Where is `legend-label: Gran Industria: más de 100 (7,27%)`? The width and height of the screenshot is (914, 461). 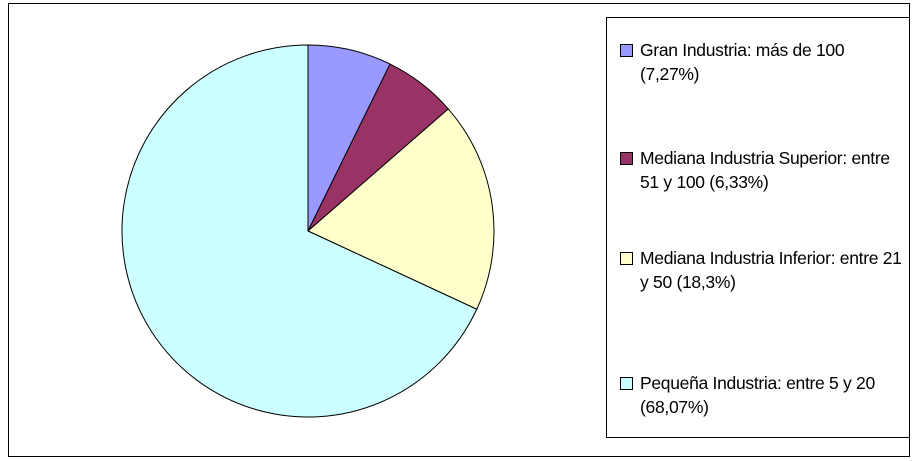 legend-label: Gran Industria: más de 100 (7,27%) is located at coordinates (742, 62).